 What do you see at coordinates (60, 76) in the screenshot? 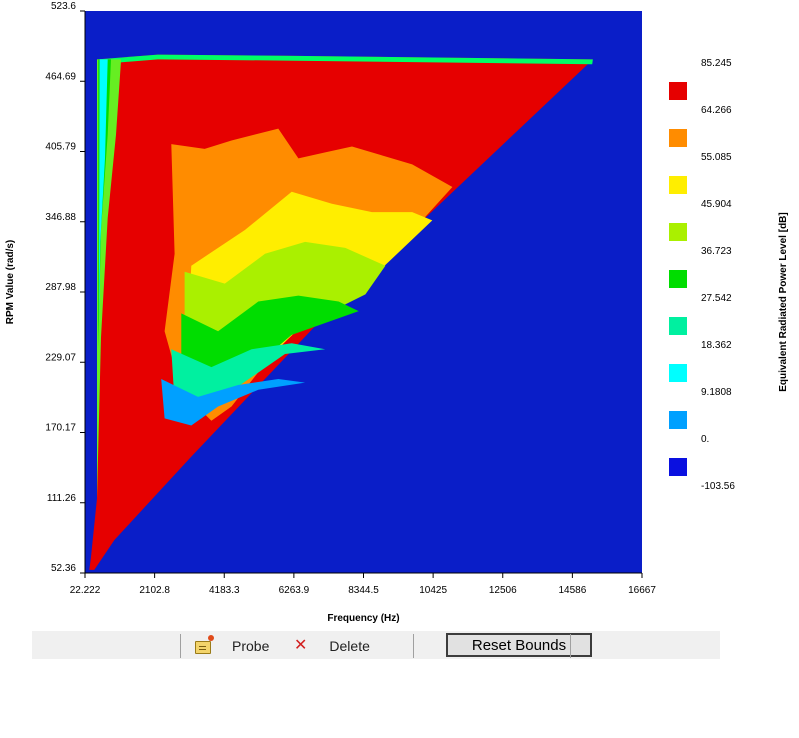
I see `y-tick-label: 464.69` at bounding box center [60, 76].